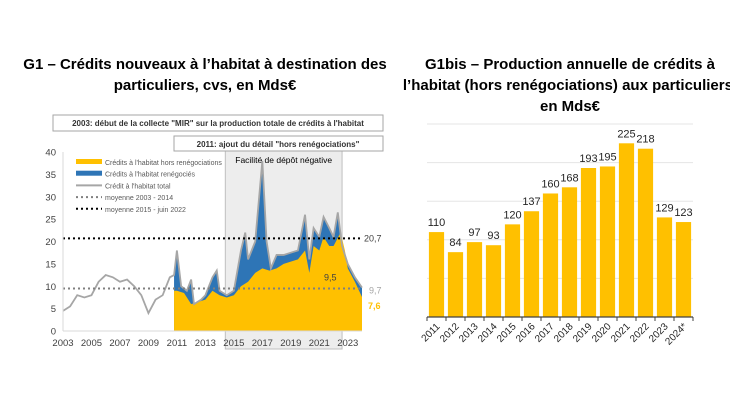 Image resolution: width=730 pixels, height=410 pixels. I want to click on bar-value-label: 120, so click(512, 215).